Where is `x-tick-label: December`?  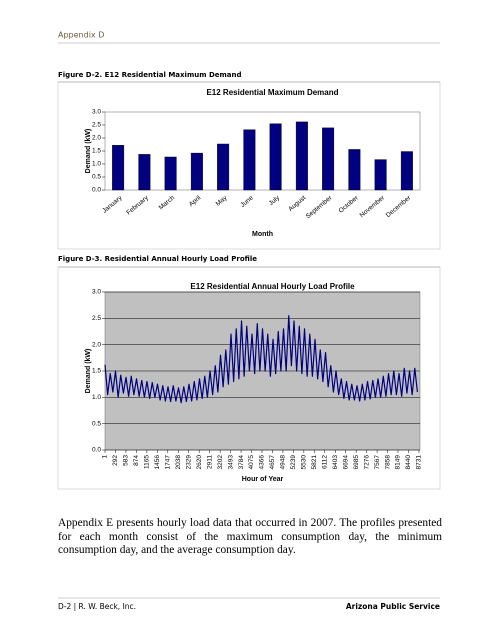
x-tick-label: December is located at coordinates (399, 206).